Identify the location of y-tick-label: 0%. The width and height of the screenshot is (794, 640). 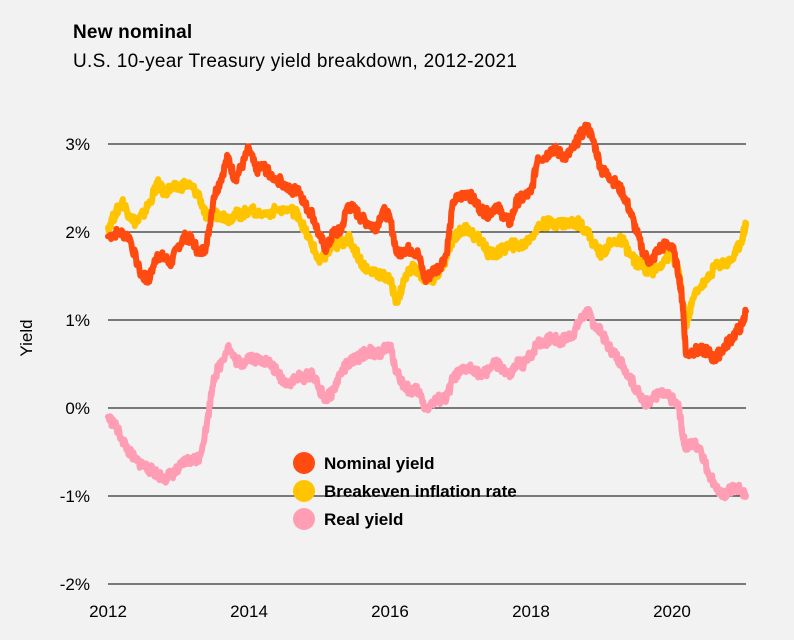
(77, 408).